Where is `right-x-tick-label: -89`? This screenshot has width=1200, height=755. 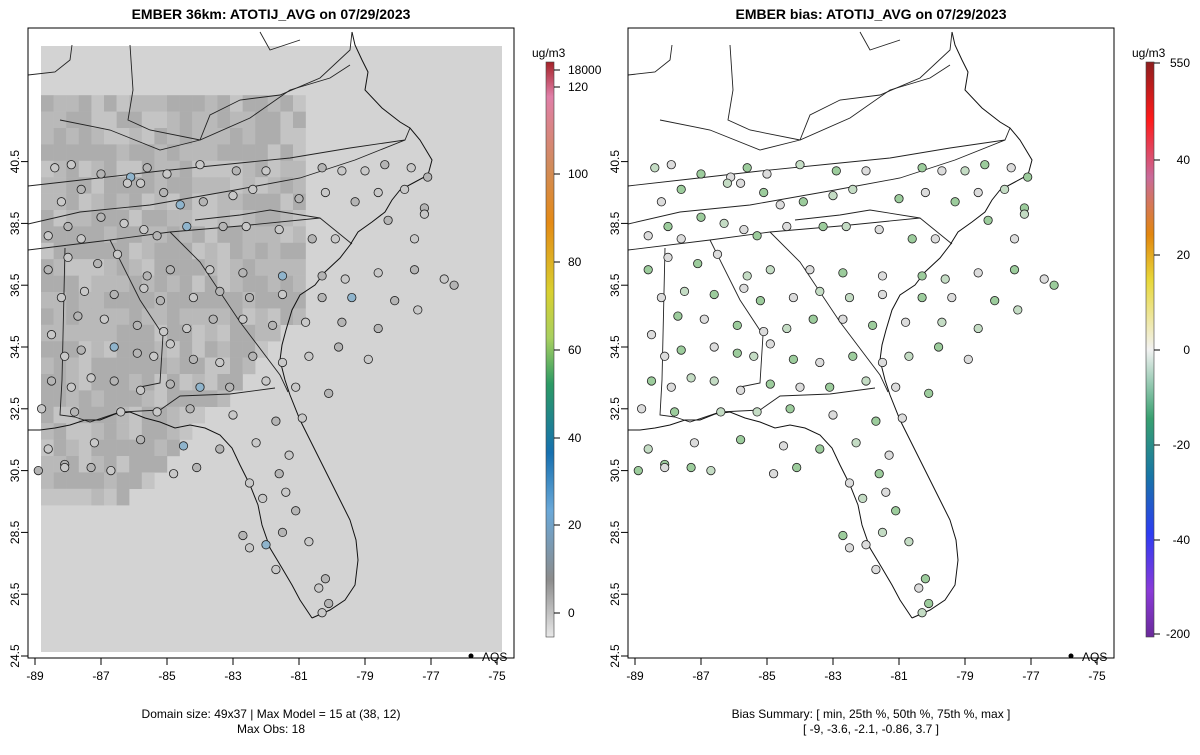
right-x-tick-label: -89 is located at coordinates (635, 676).